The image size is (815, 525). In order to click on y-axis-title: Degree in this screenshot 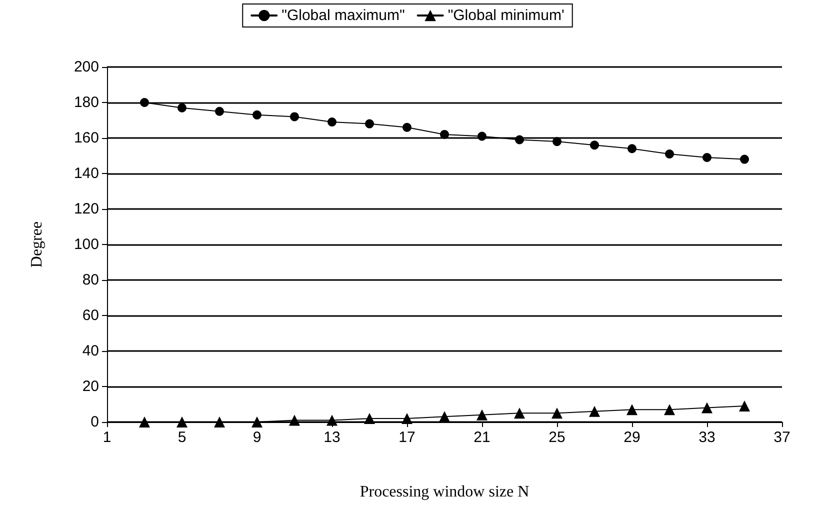, I will do `click(37, 244)`.